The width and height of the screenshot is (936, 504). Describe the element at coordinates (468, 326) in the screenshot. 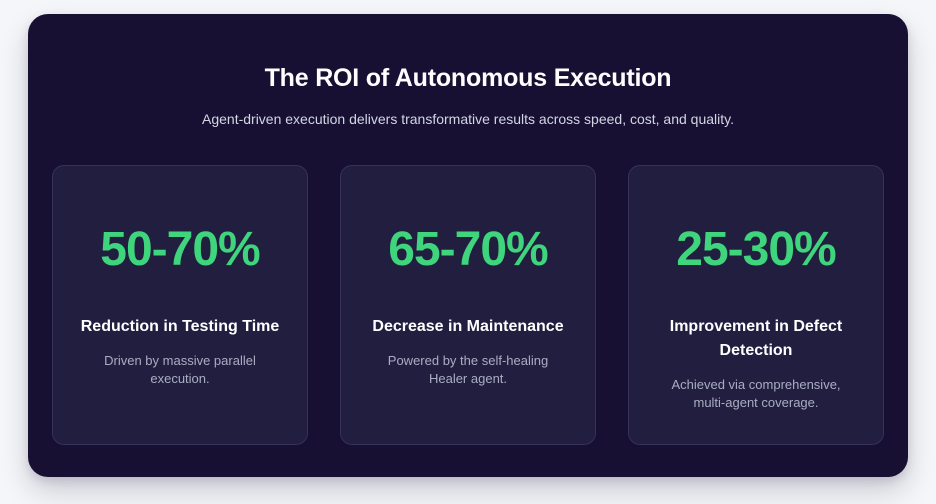

I see `stat-label: Decrease in Maintenance` at that location.